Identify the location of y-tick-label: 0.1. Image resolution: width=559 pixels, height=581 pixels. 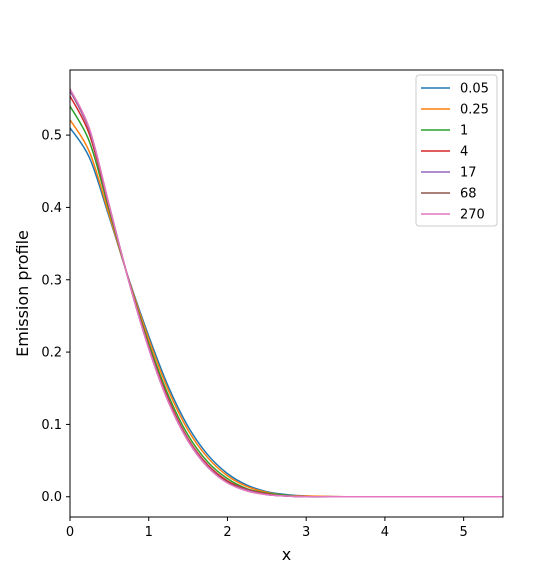
(51, 425).